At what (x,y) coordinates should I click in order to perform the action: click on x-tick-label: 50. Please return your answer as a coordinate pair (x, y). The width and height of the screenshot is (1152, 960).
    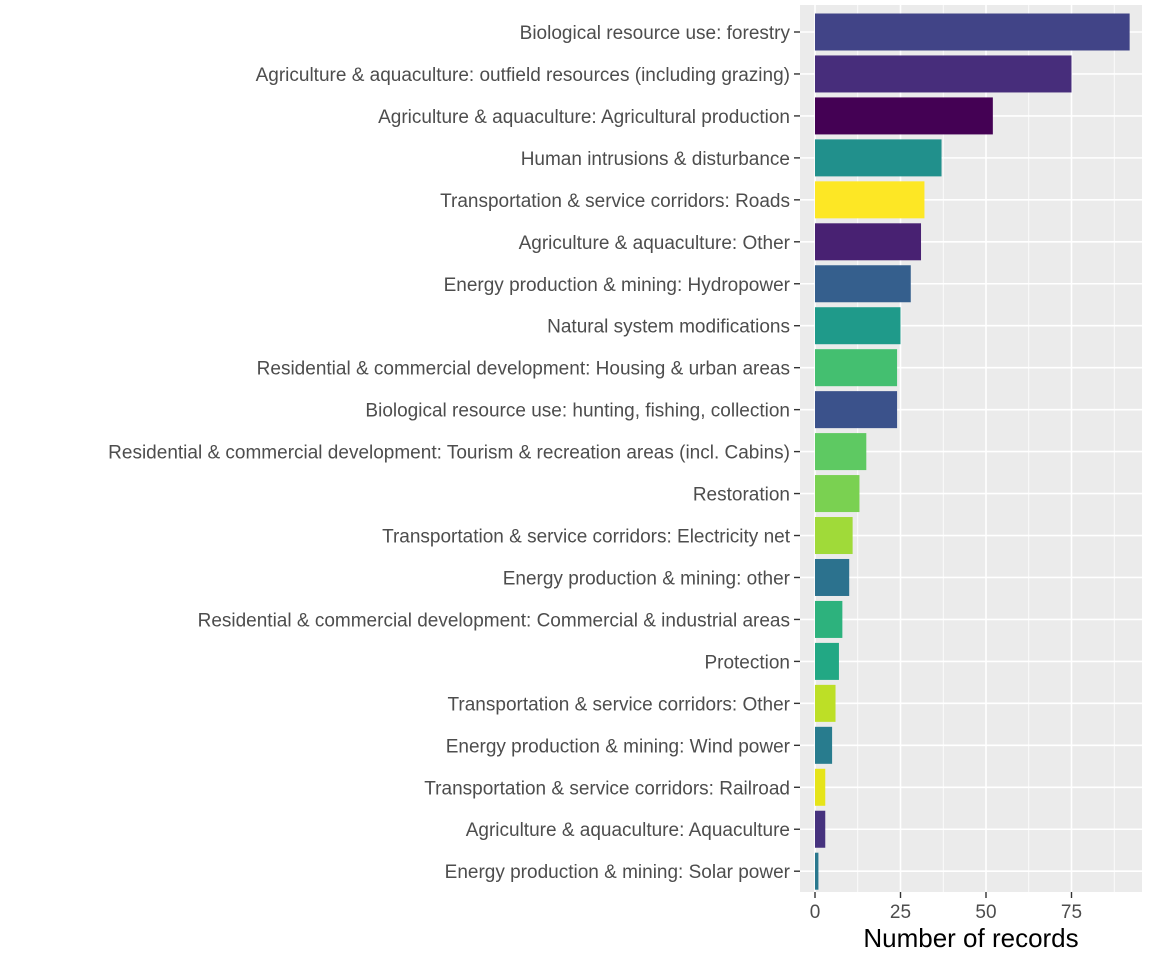
    Looking at the image, I should click on (985, 912).